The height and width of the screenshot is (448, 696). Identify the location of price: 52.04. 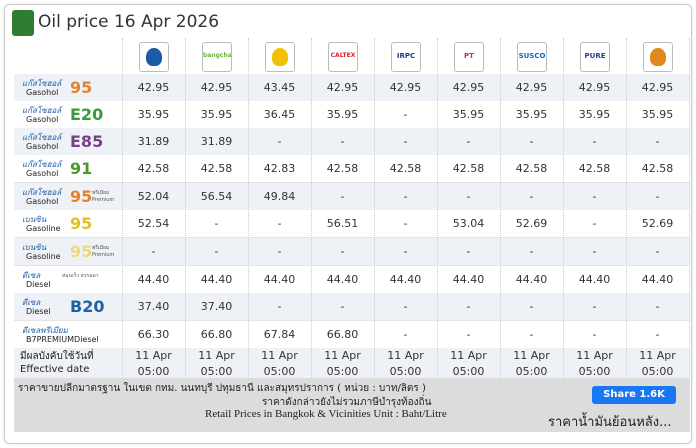
(153, 196).